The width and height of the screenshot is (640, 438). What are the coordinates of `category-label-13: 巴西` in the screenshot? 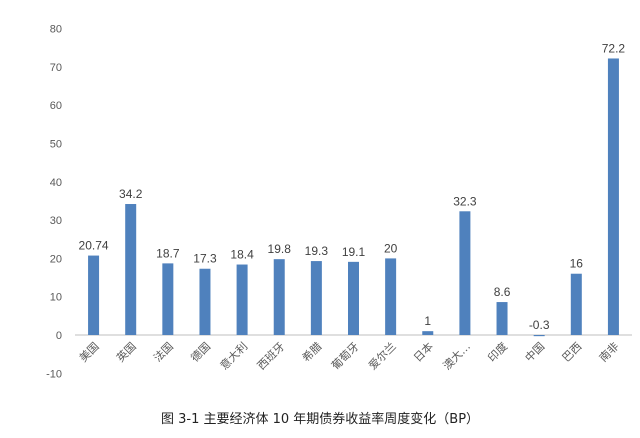 It's located at (572, 352).